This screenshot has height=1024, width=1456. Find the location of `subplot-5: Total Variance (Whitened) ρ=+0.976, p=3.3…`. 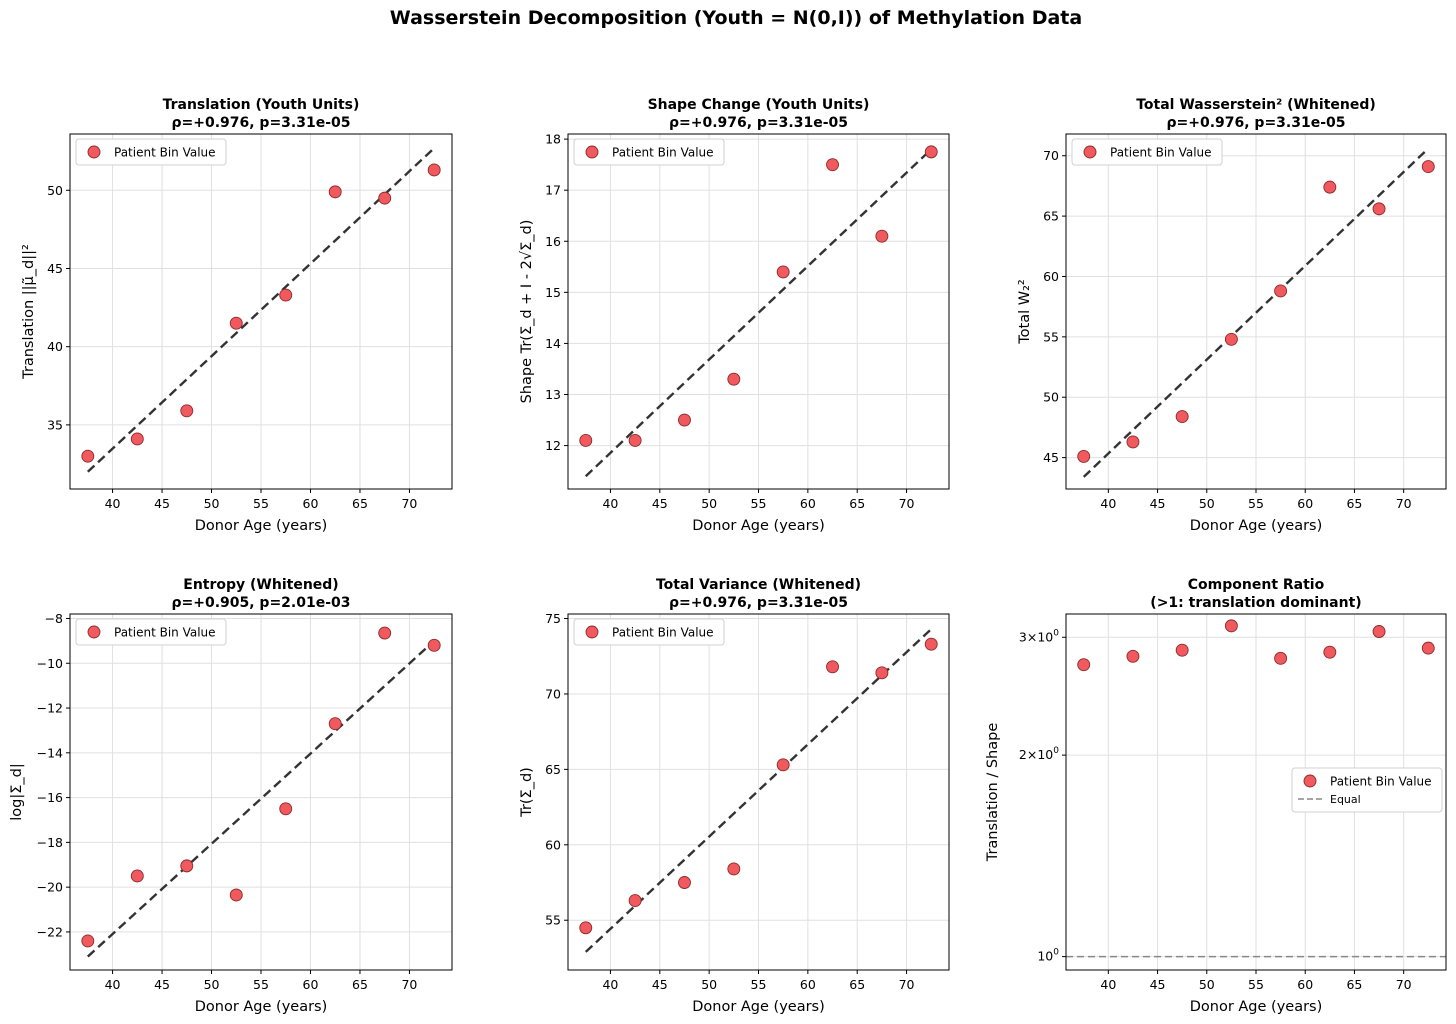

subplot-5: Total Variance (Whitened) ρ=+0.976, p=3.3… is located at coordinates (734, 796).